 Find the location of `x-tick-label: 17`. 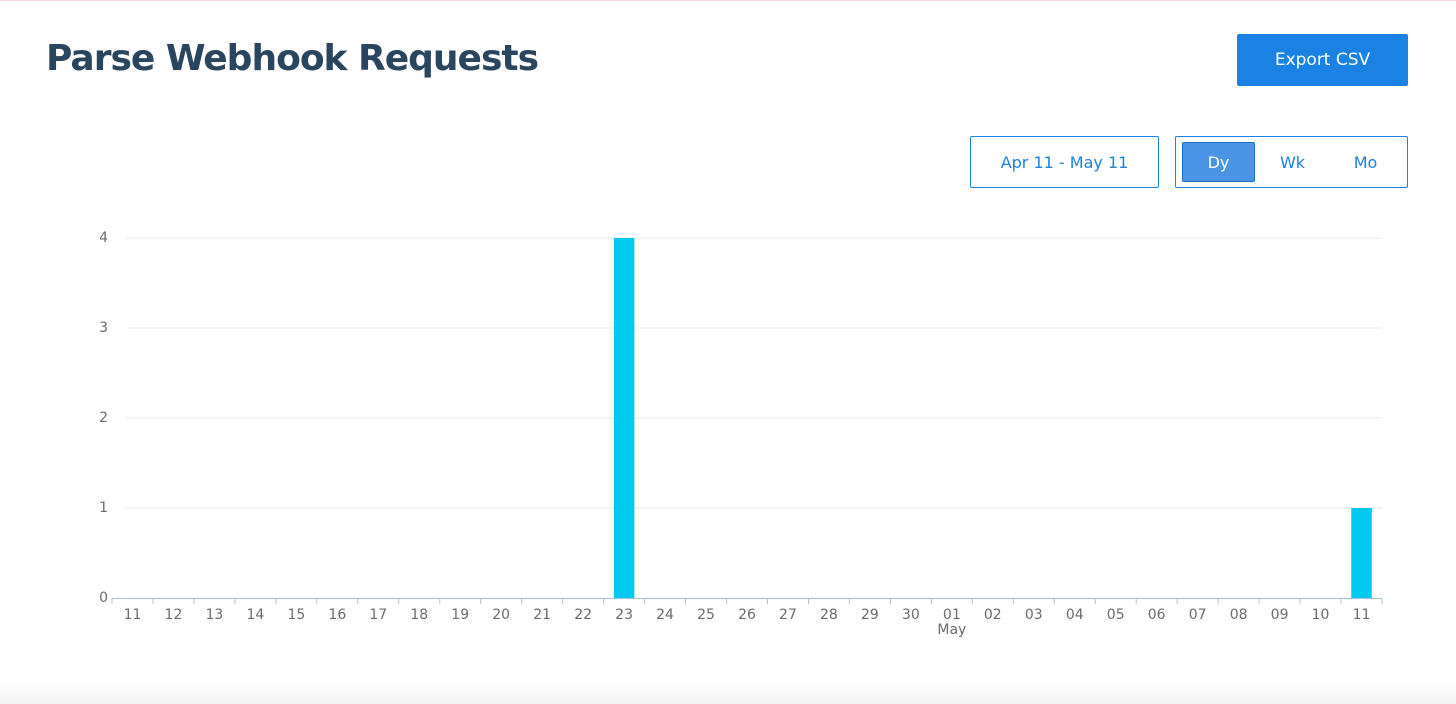

x-tick-label: 17 is located at coordinates (378, 615).